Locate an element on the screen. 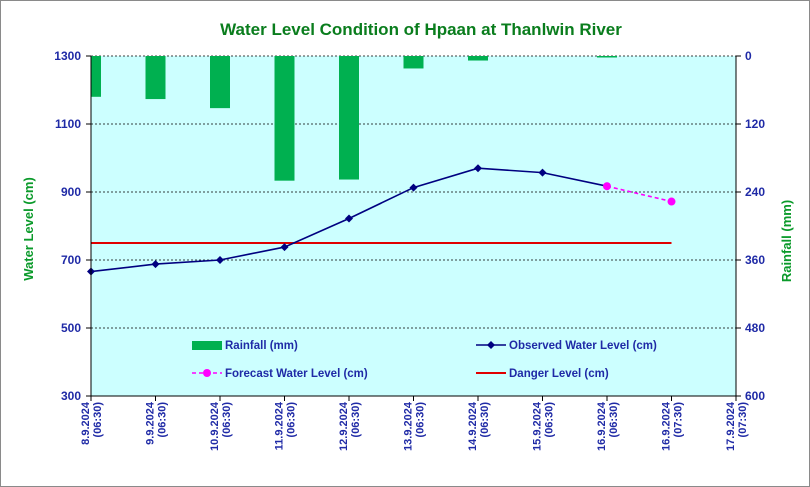 The image size is (810, 487). x-tick-label: 16.9.2024 (07:30) is located at coordinates (673, 426).